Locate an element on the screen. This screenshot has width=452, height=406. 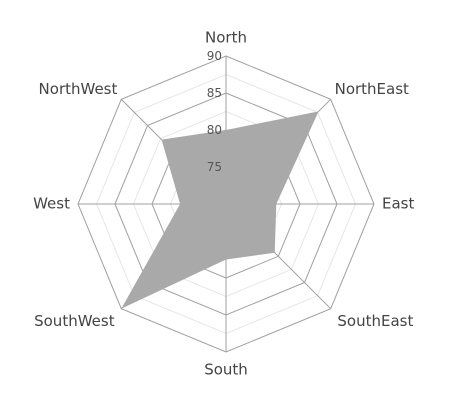
tick-label: 90 is located at coordinates (214, 56).